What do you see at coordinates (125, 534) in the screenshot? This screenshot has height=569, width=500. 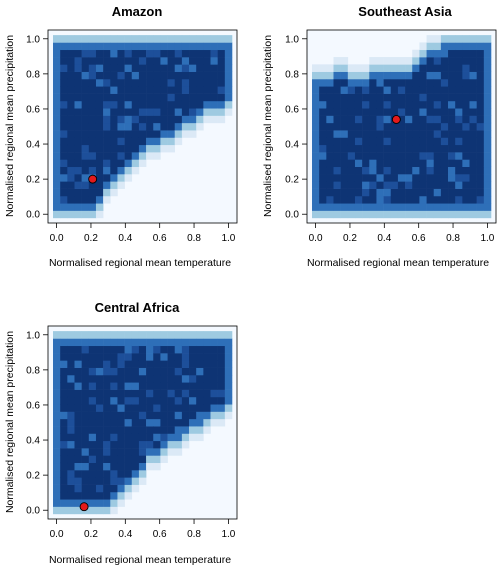 I see `x-tick-label: 0.4` at bounding box center [125, 534].